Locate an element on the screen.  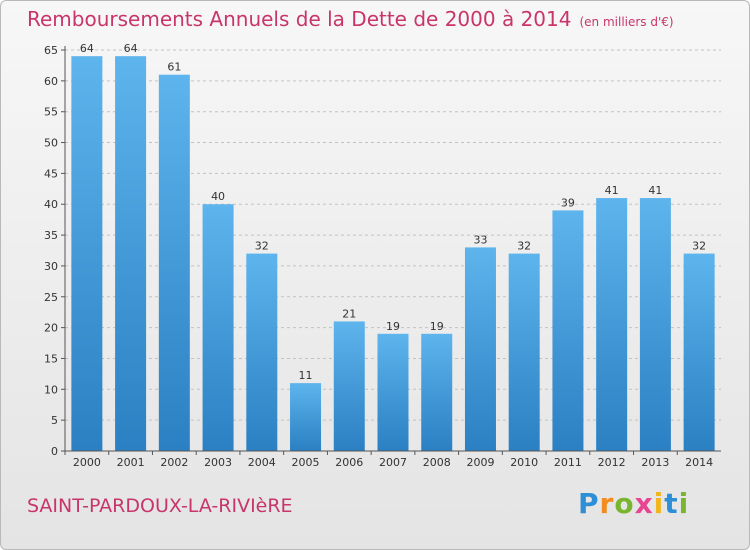
bar-value-label: 39 is located at coordinates (568, 202).